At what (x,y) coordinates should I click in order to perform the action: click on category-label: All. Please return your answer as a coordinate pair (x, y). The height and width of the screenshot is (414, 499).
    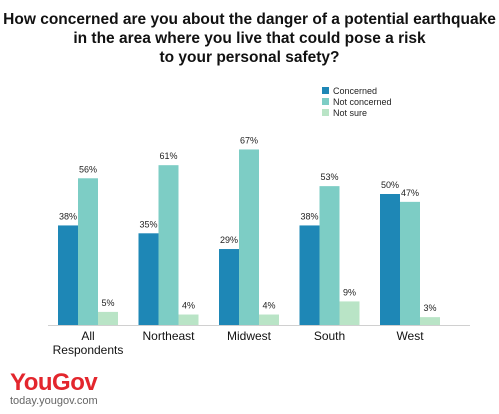
    Looking at the image, I should click on (87, 336).